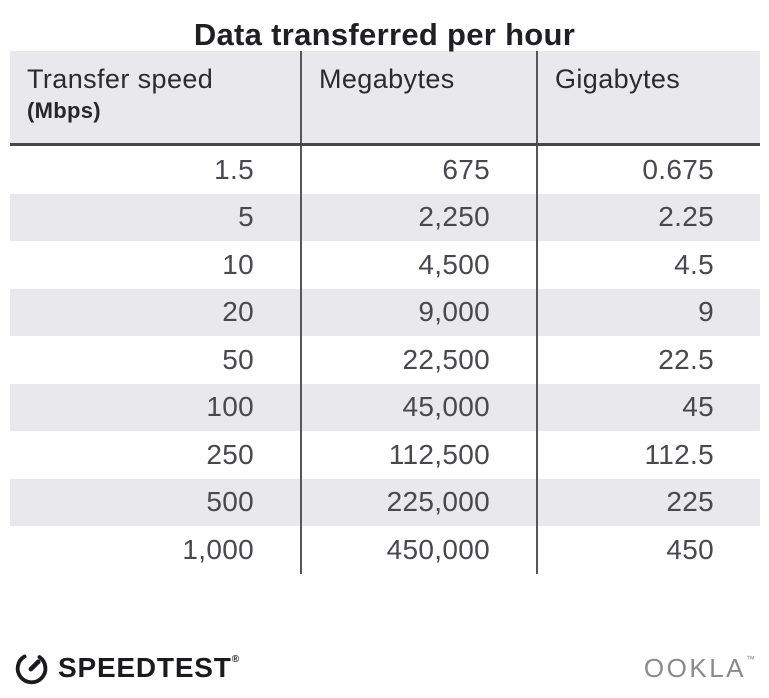 The image size is (769, 698). Describe the element at coordinates (64, 111) in the screenshot. I see `column-header-transfer-speed-unit: (Mbps)` at that location.